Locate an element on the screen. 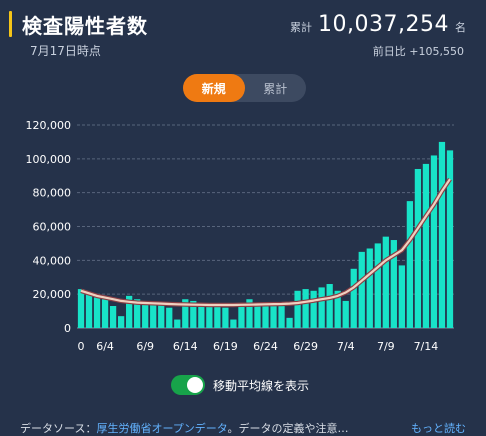 The width and height of the screenshot is (486, 436). y-tick-label: 40,000 is located at coordinates (52, 260).